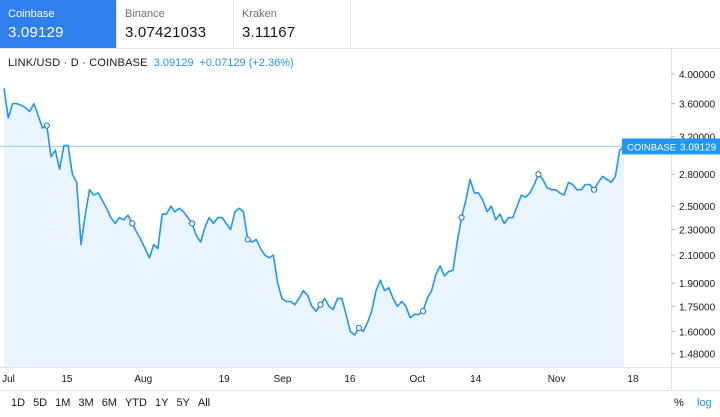  I want to click on y-tick-label: 1.75000, so click(697, 307).